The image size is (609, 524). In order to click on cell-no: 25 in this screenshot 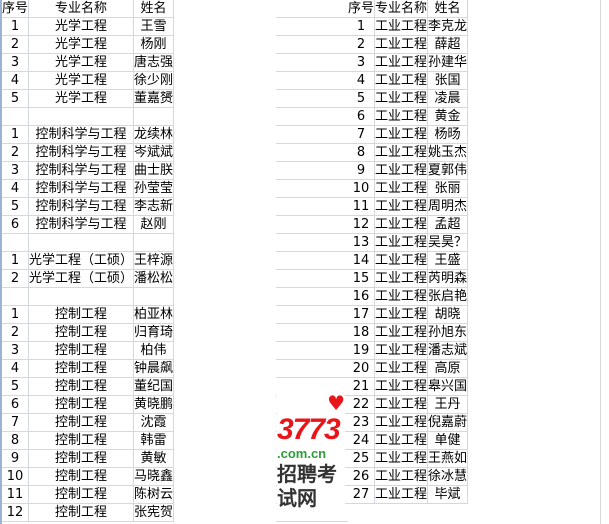, I will do `click(362, 458)`.